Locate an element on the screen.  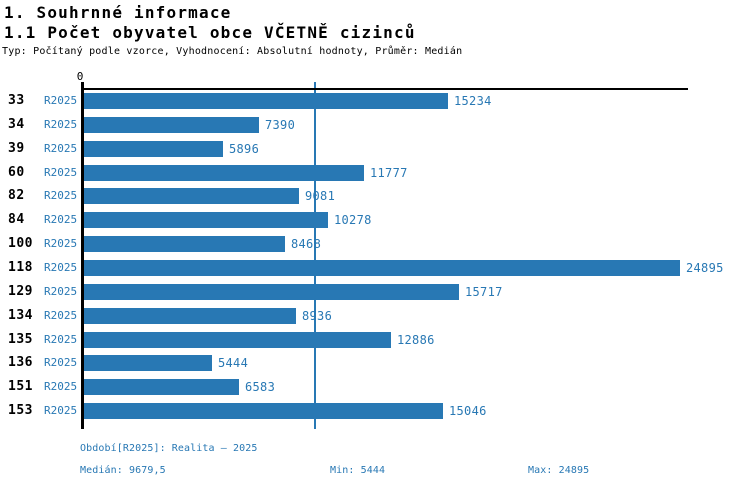
chart-title: 1.1 Počet obyvatel obce VČETNĚ cizinců is located at coordinates (210, 32).